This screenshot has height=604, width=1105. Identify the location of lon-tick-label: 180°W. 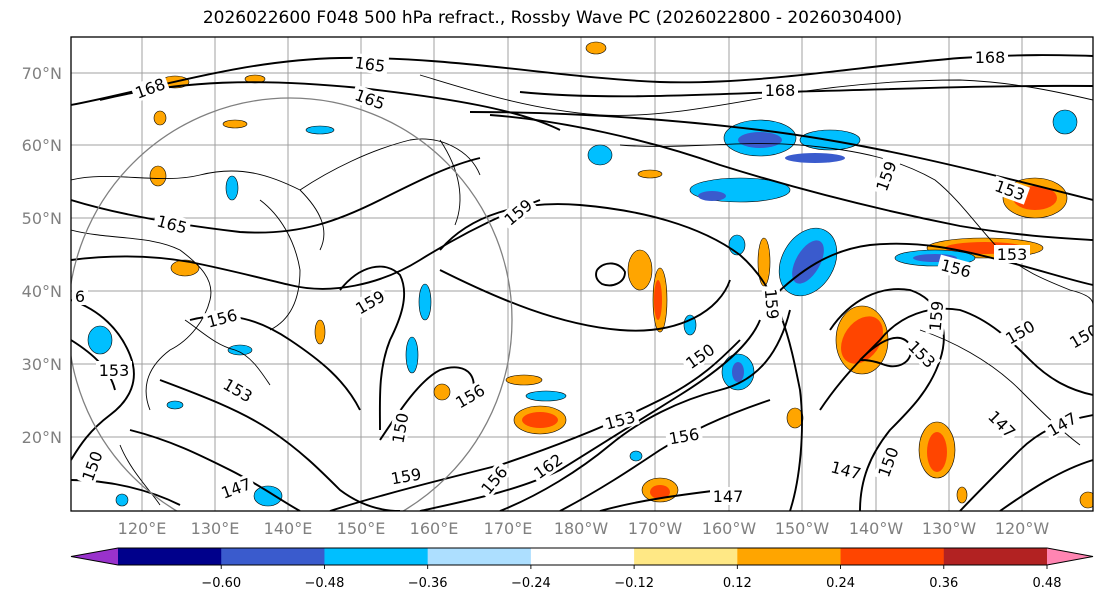
(581, 528).